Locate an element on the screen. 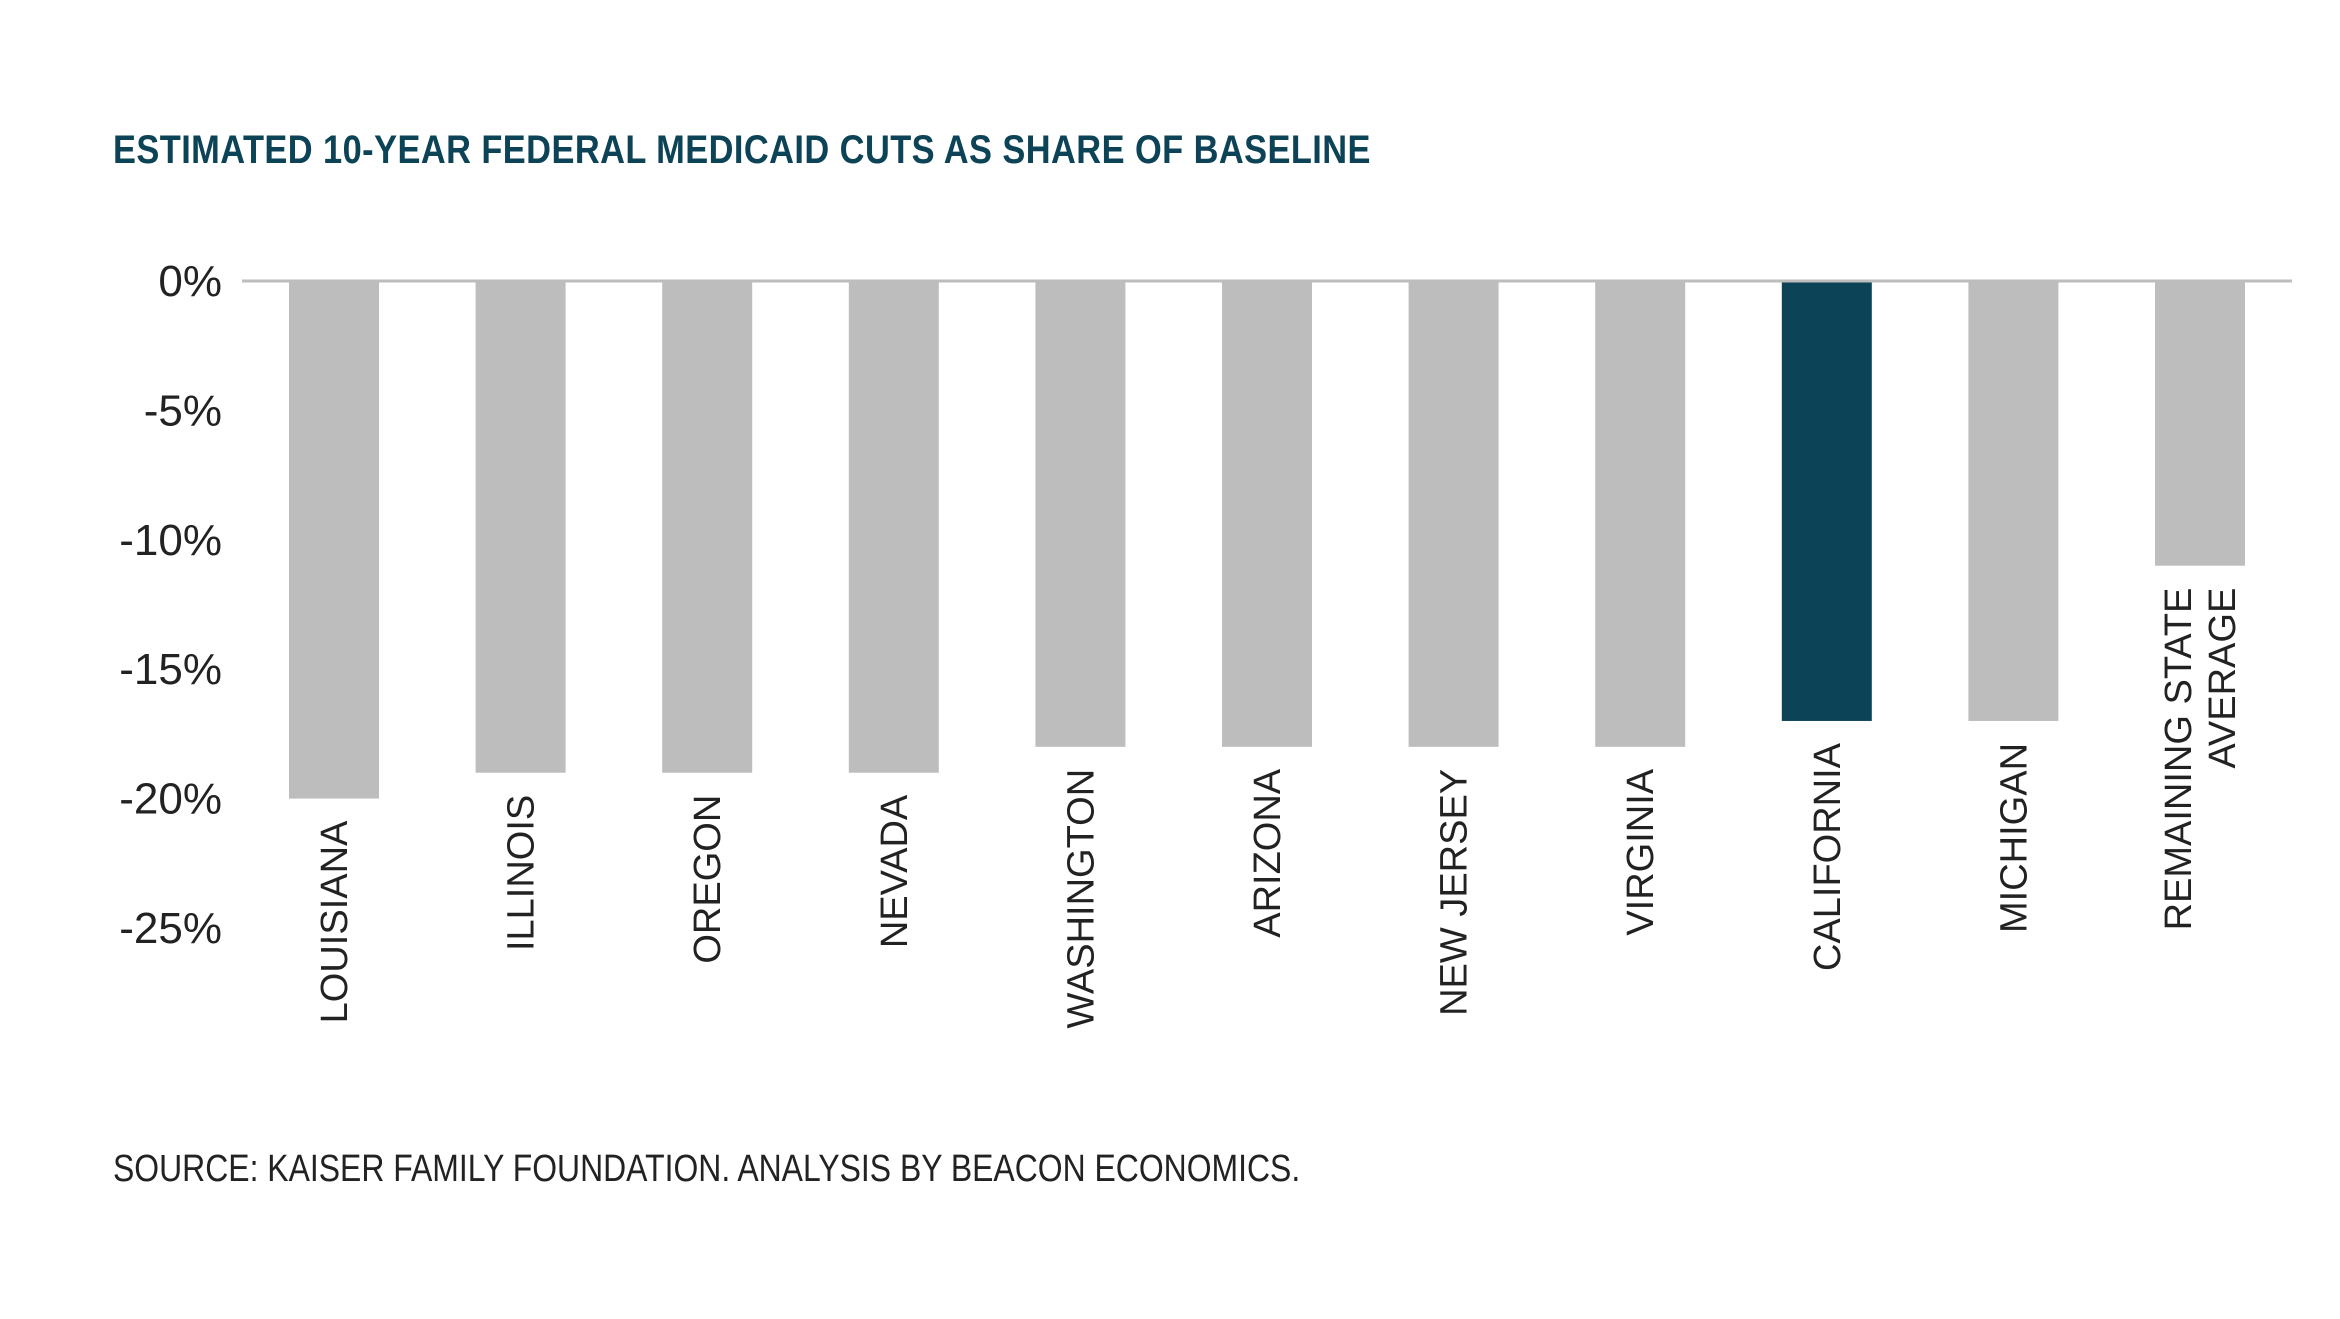  category-label: CALIFORNIA is located at coordinates (1828, 856).